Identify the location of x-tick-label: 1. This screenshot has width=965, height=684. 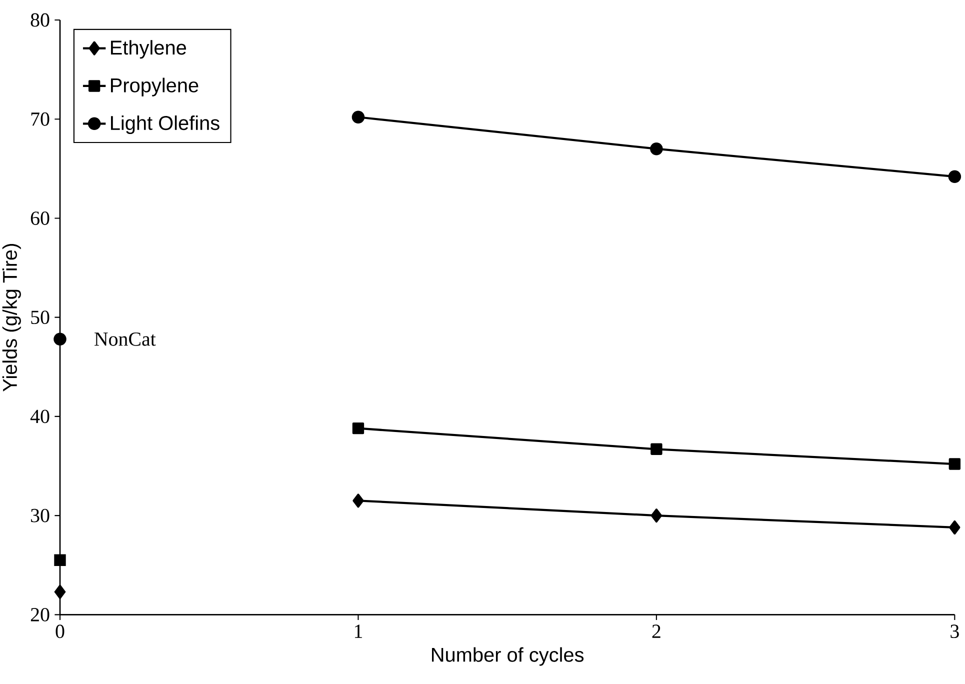
(358, 631).